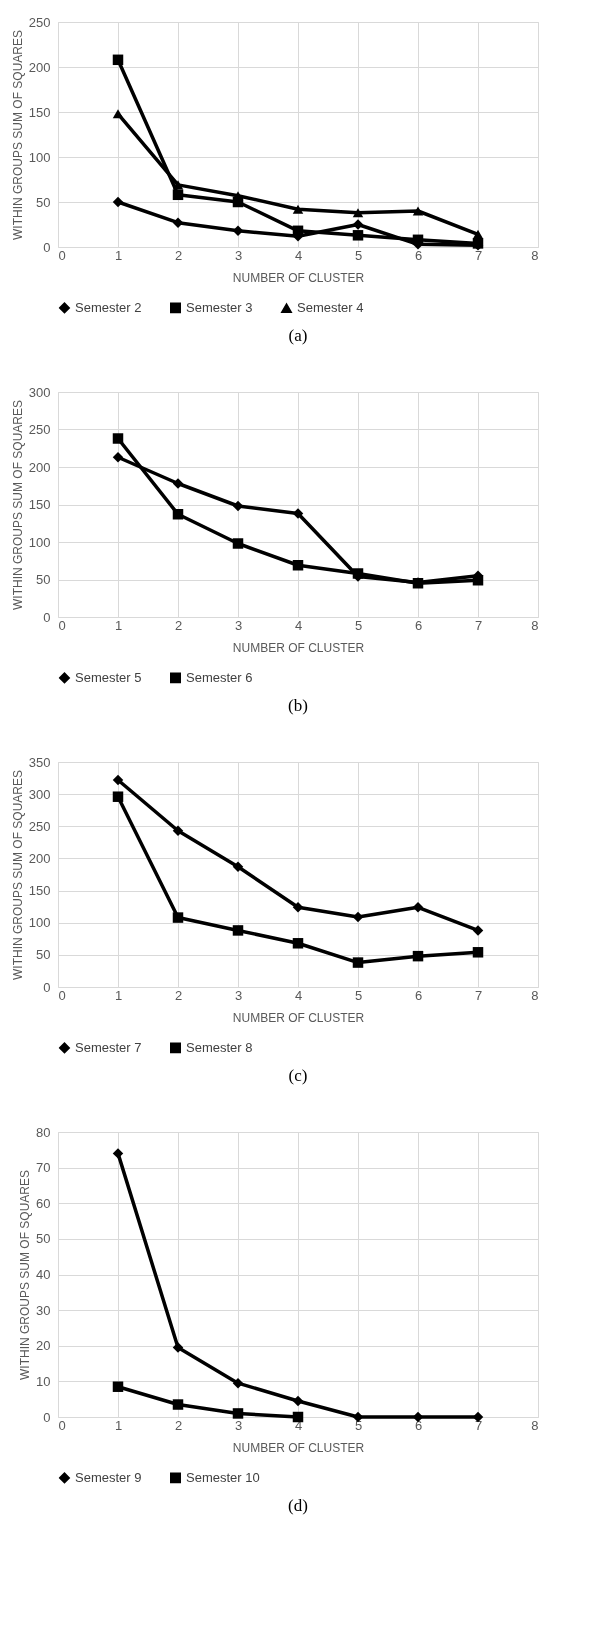  I want to click on y-tick-label: 60, so click(43, 1203).